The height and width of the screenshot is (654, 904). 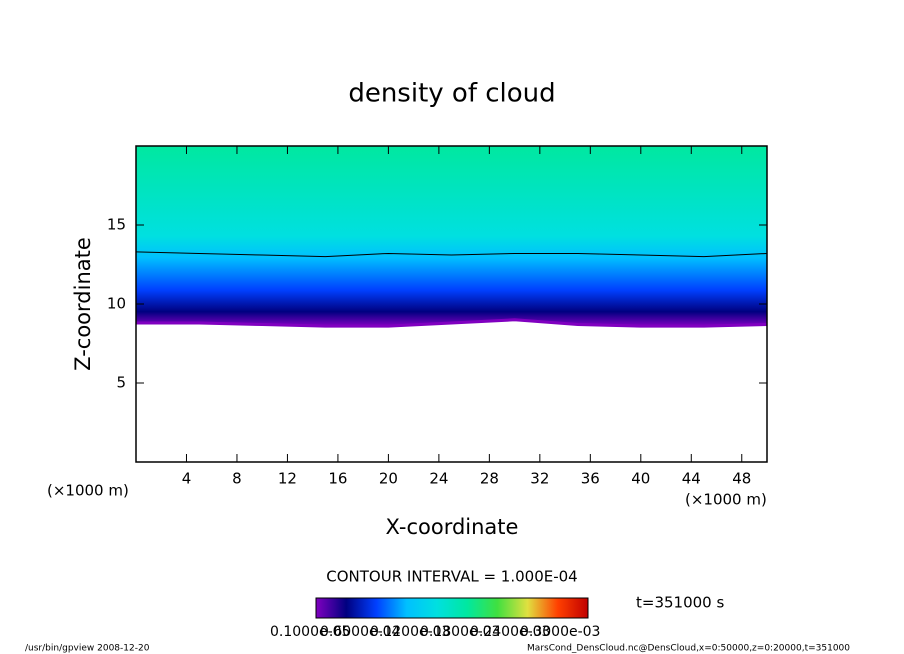 I want to click on y-tick-label: 5, so click(x=121, y=383).